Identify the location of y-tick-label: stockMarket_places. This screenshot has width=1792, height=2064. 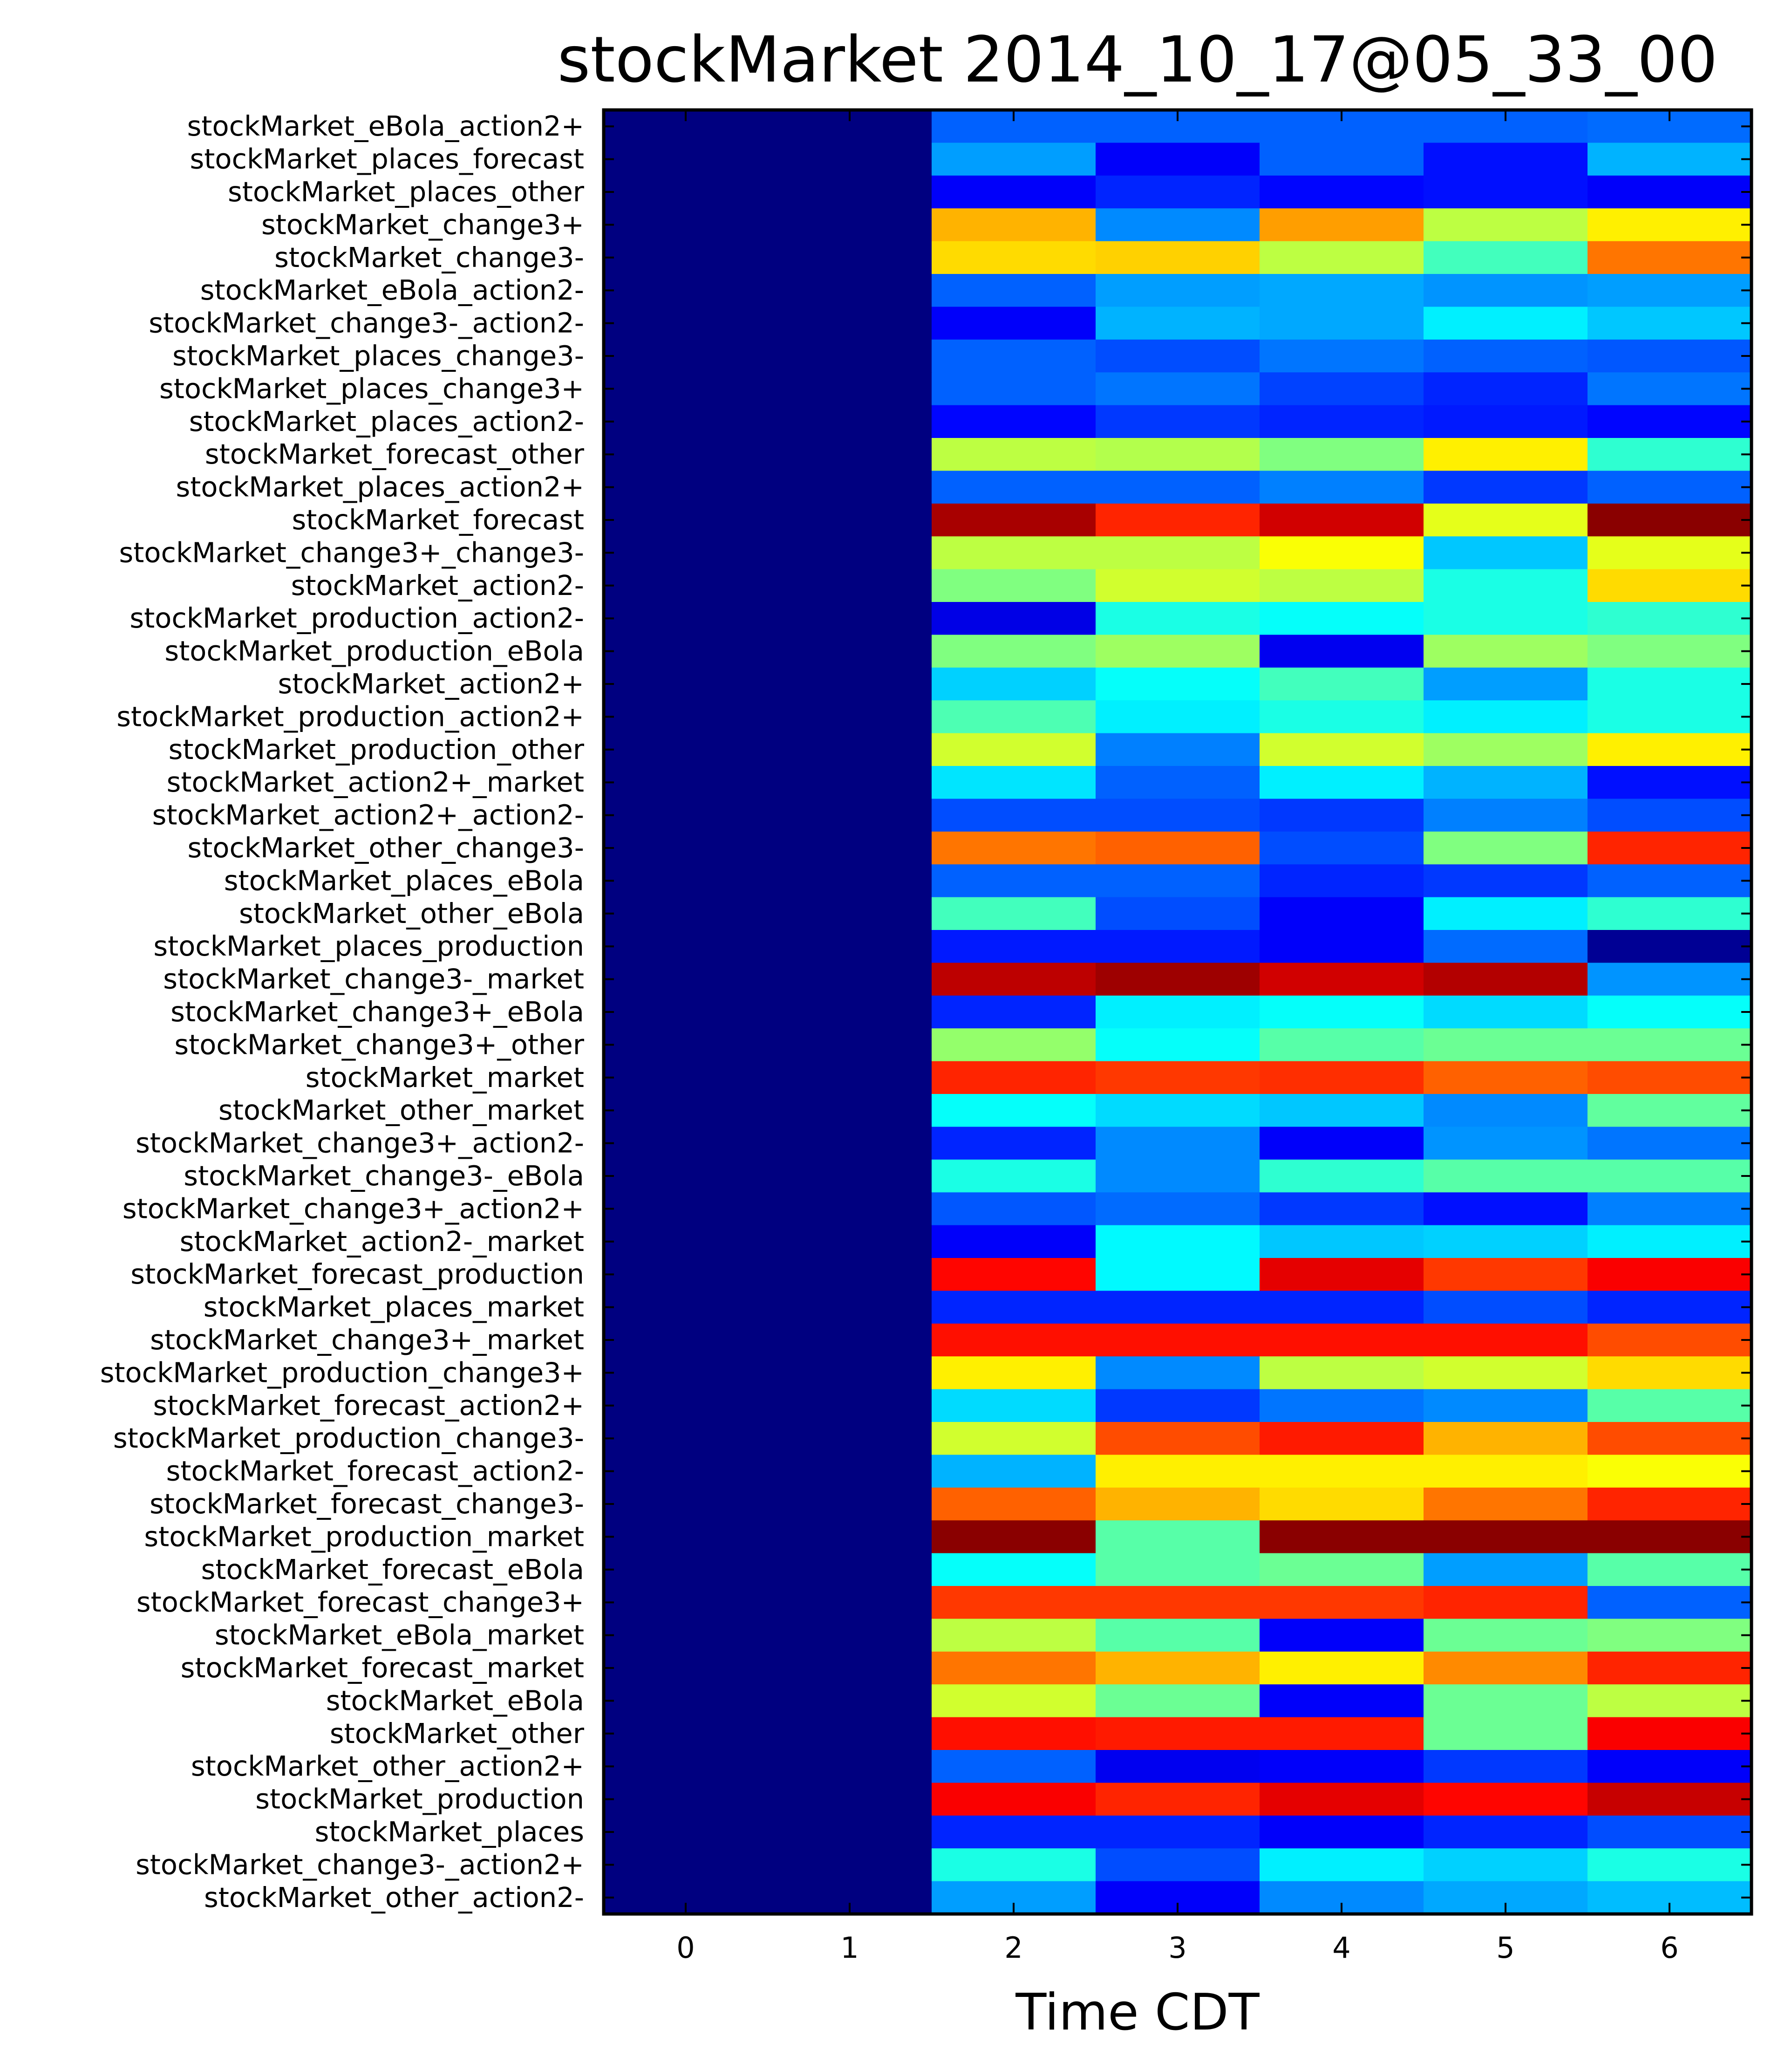
(449, 1832).